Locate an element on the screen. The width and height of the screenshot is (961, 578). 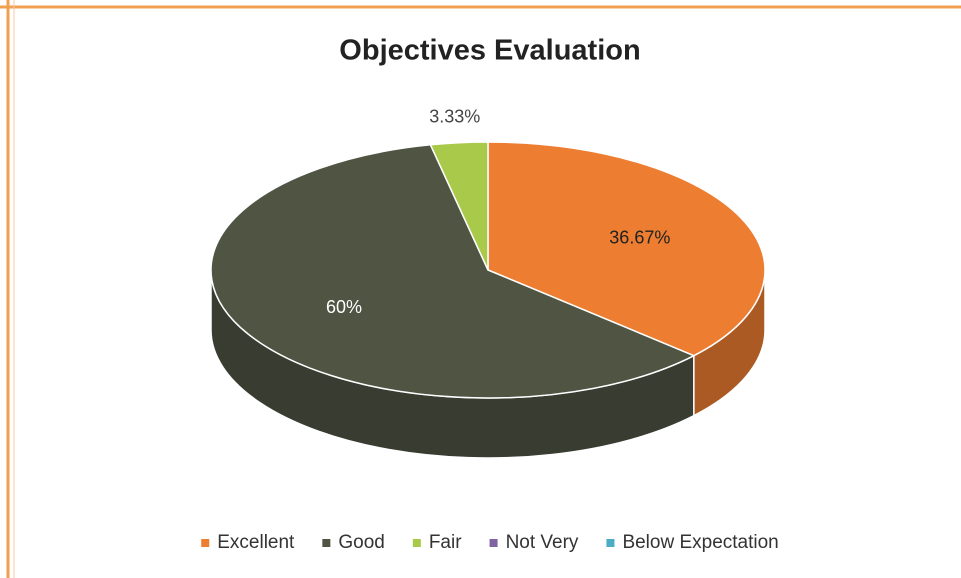
data-labels: 36.67% 60% 3.33% is located at coordinates (498, 211).